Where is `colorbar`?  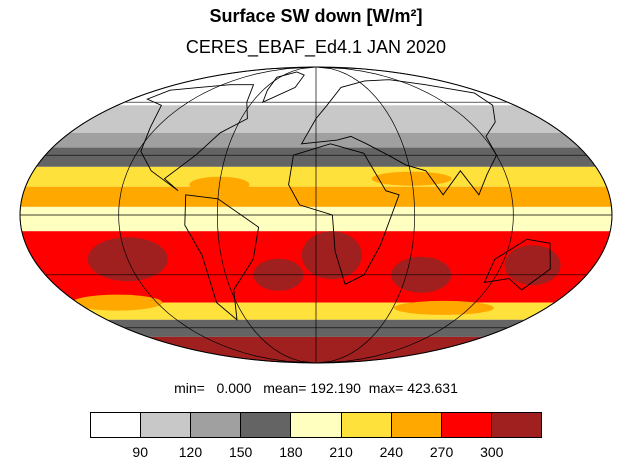 colorbar is located at coordinates (316, 425).